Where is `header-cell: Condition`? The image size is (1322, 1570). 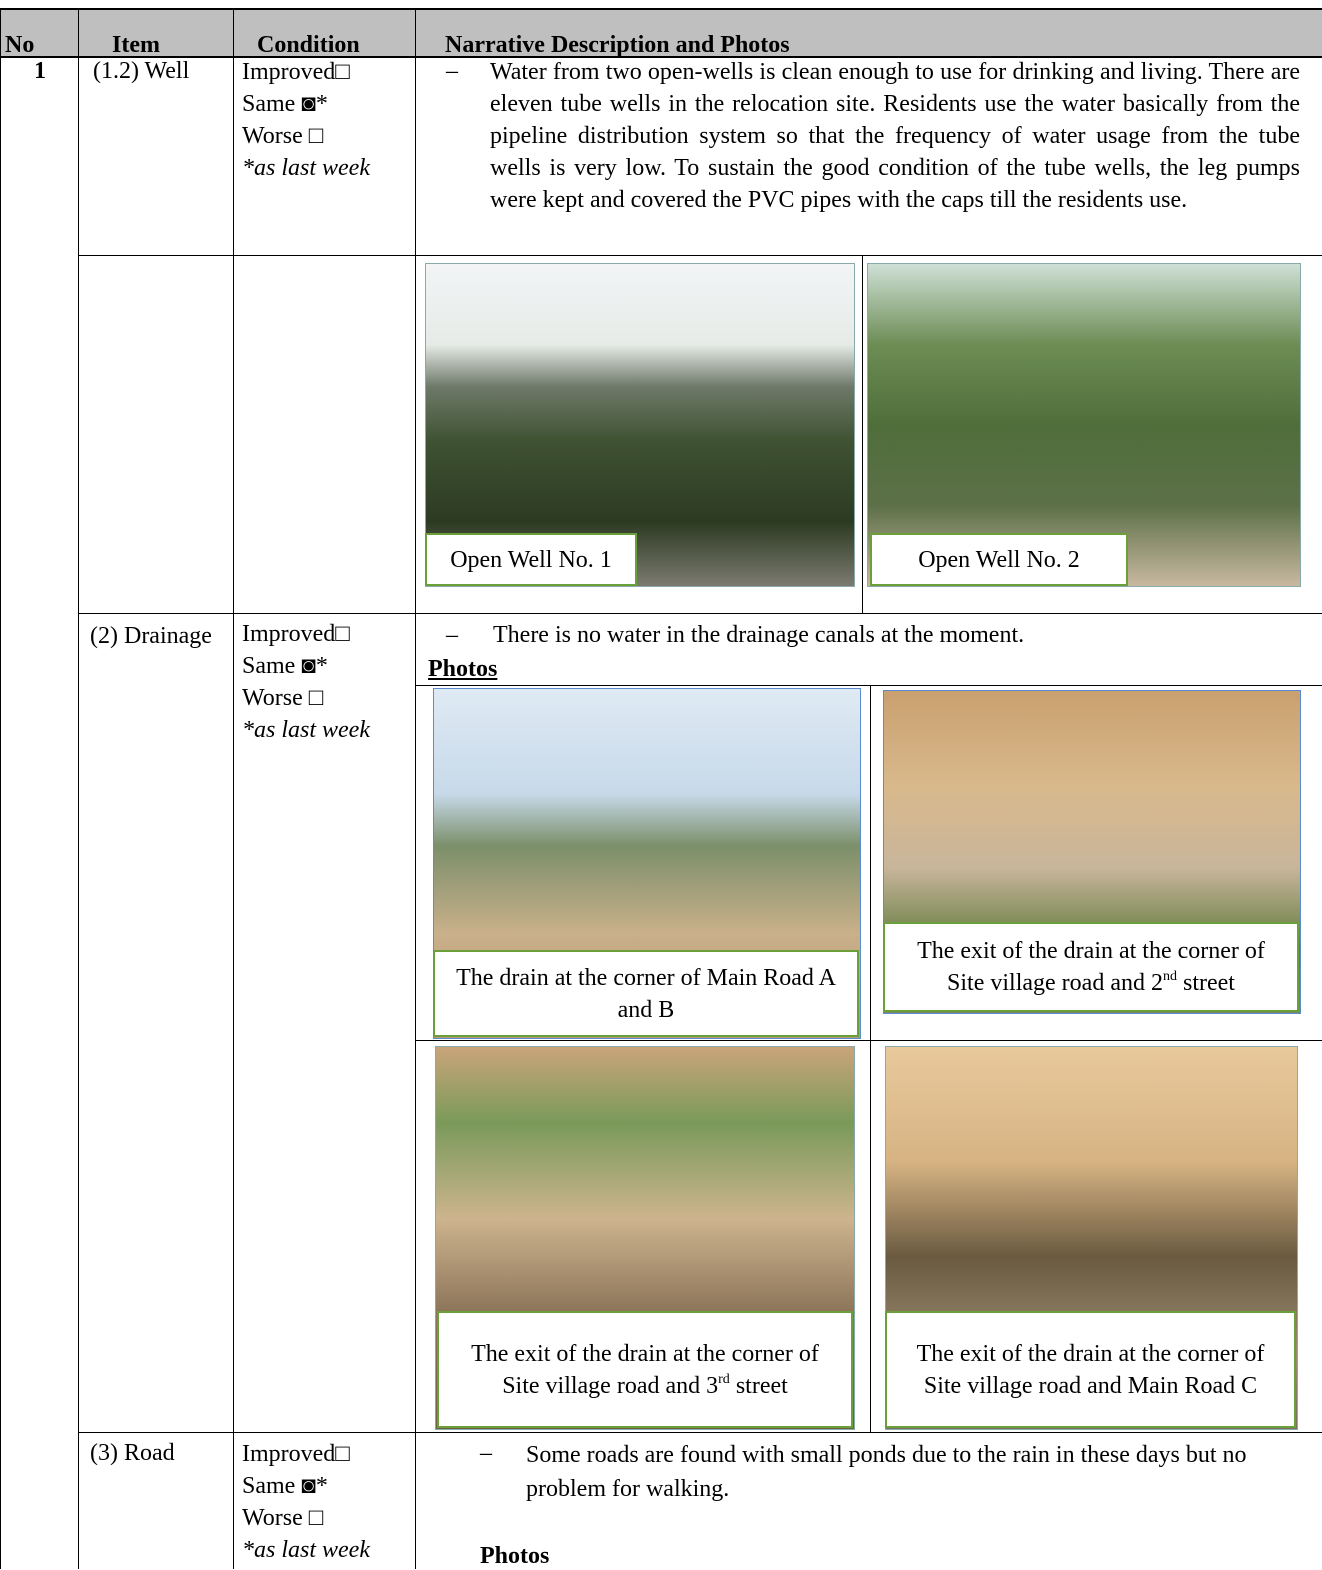
header-cell: Condition is located at coordinates (308, 45).